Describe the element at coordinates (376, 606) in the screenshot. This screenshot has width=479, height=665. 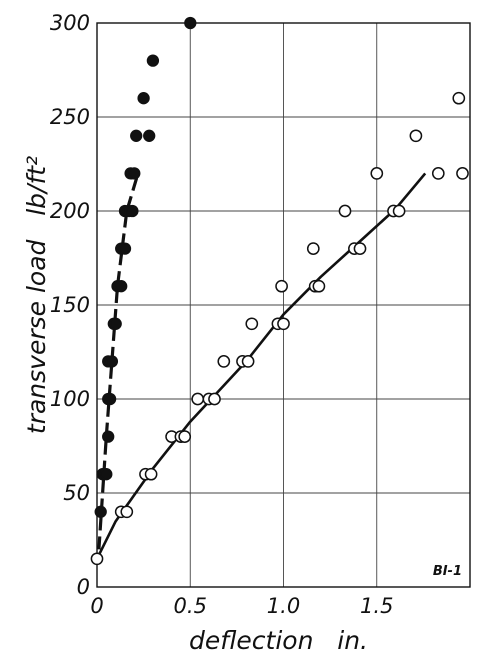
I see `x-tick-label: 1.5` at that location.